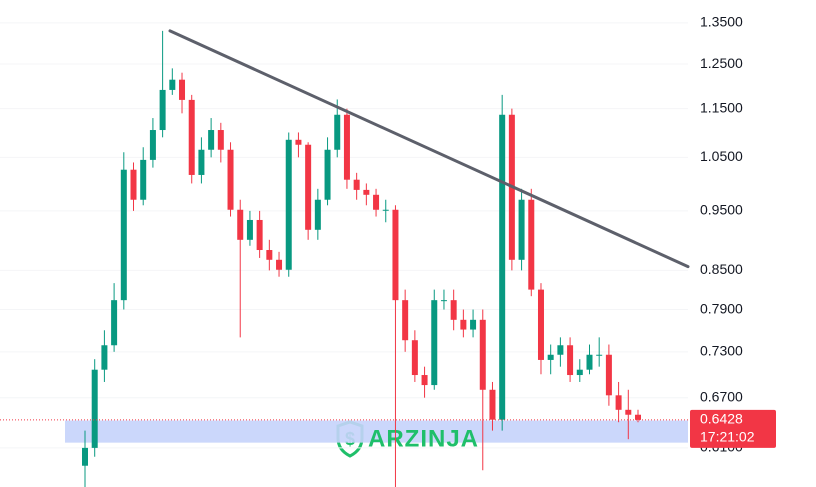  I want to click on y-tick-label: 1.1500, so click(721, 107).